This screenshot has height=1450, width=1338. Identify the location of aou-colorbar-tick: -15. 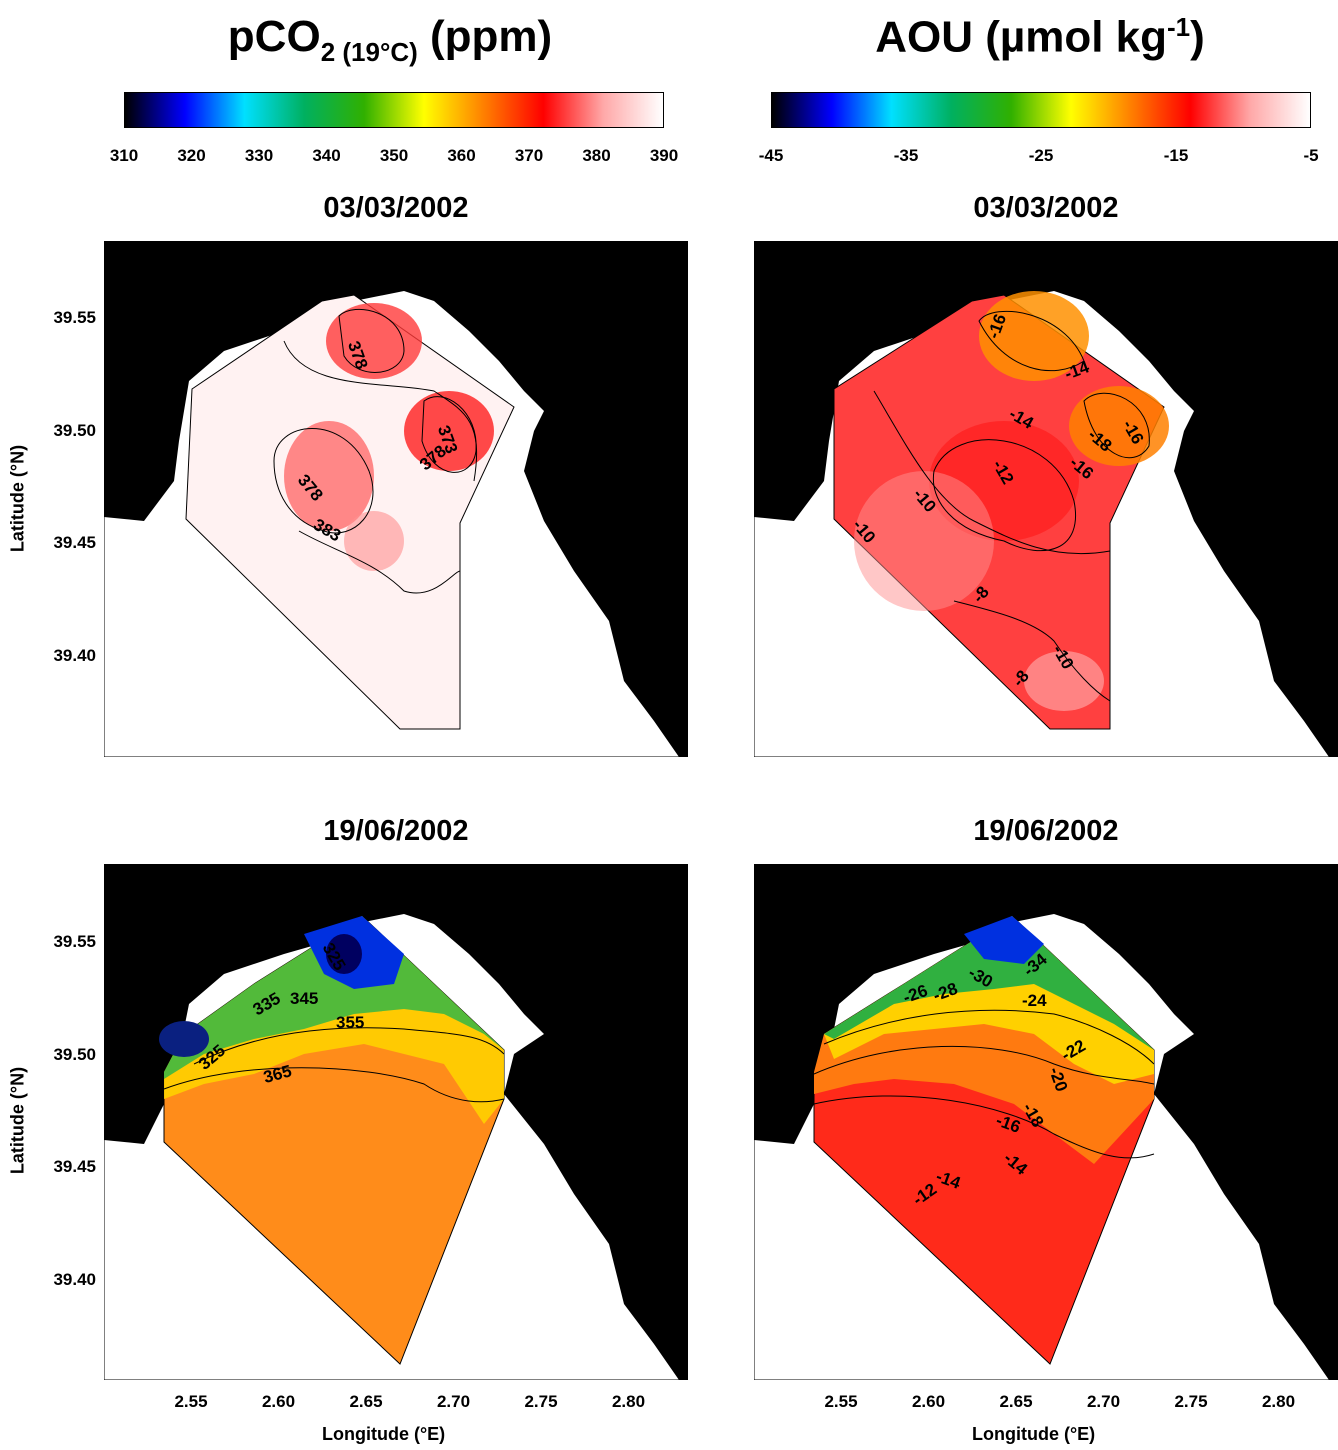
(1176, 155).